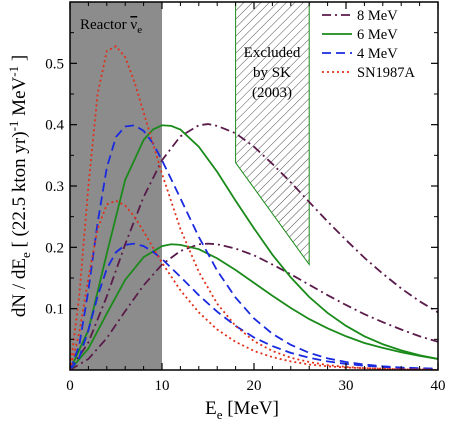  Describe the element at coordinates (272, 134) in the screenshot. I see `excluded-region` at that location.